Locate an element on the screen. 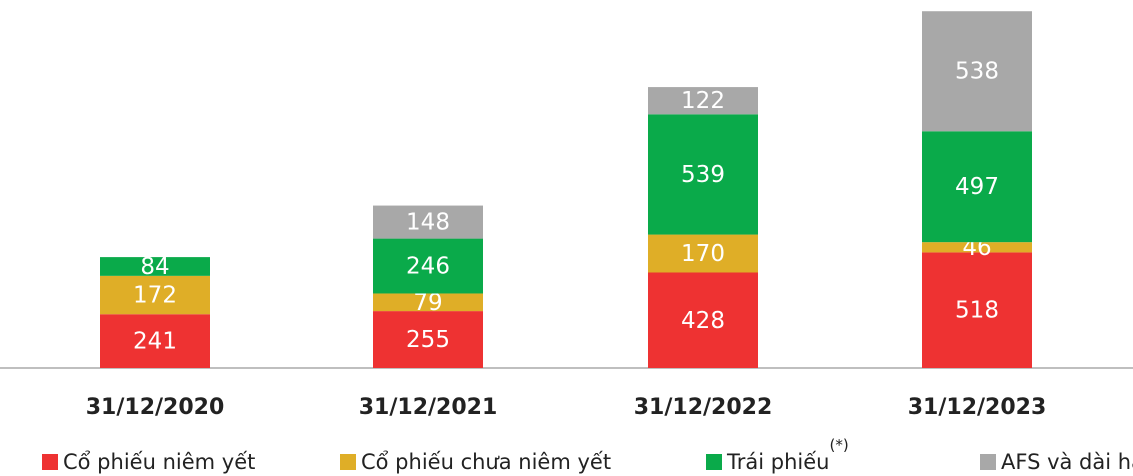  legend-text: AFS và dài hạn is located at coordinates (1067, 462).